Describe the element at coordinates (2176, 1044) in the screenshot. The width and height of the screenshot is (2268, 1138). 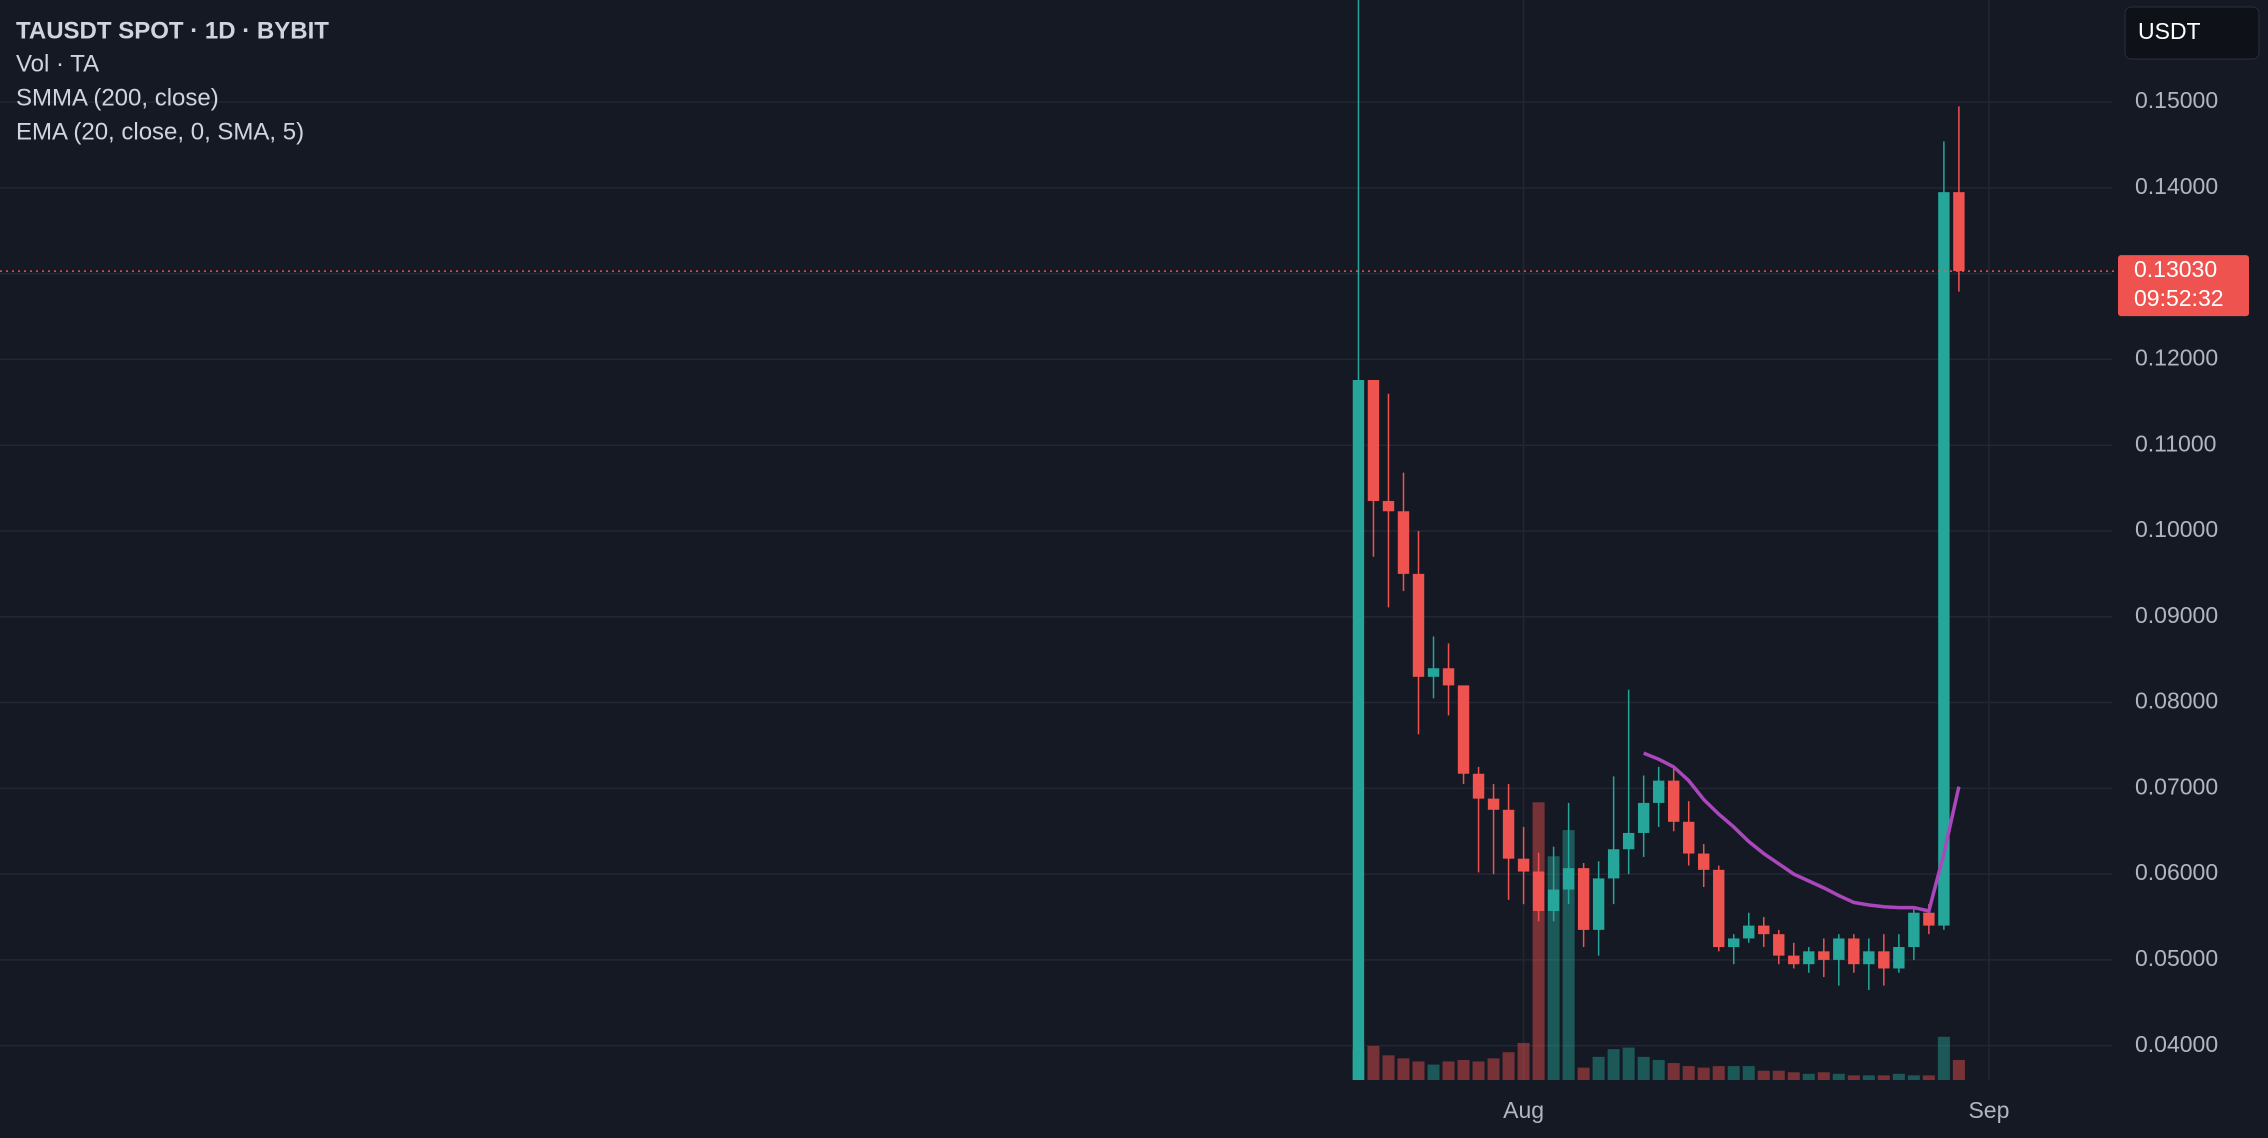
I see `y-tick-label: 0.04000` at that location.